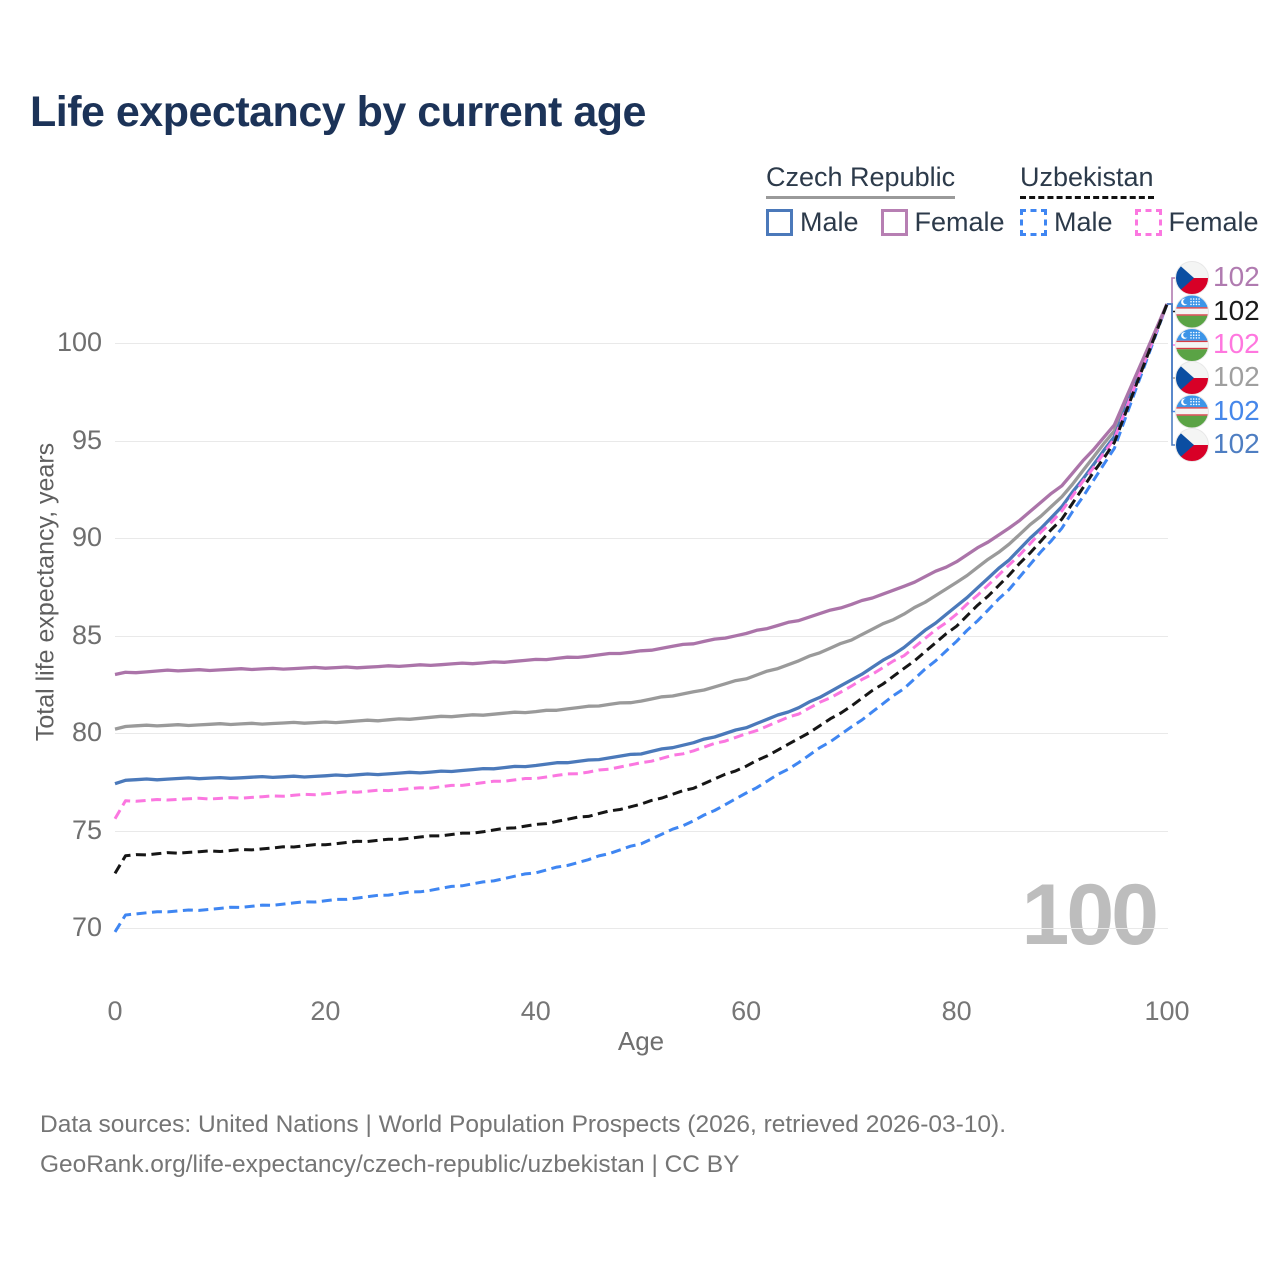 The width and height of the screenshot is (1280, 1280). I want to click on legend-item-uzbekistan-male: Male, so click(1066, 222).